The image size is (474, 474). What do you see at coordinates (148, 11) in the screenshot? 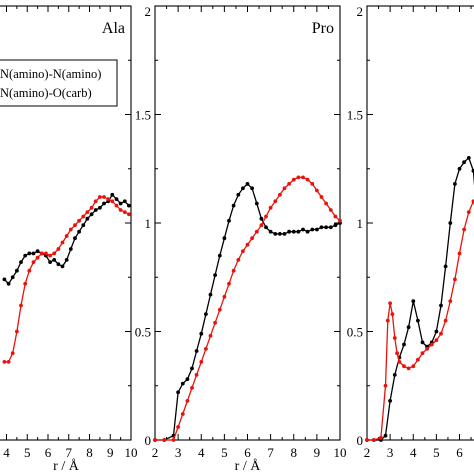
I see `y-tick-label: 2` at bounding box center [148, 11].